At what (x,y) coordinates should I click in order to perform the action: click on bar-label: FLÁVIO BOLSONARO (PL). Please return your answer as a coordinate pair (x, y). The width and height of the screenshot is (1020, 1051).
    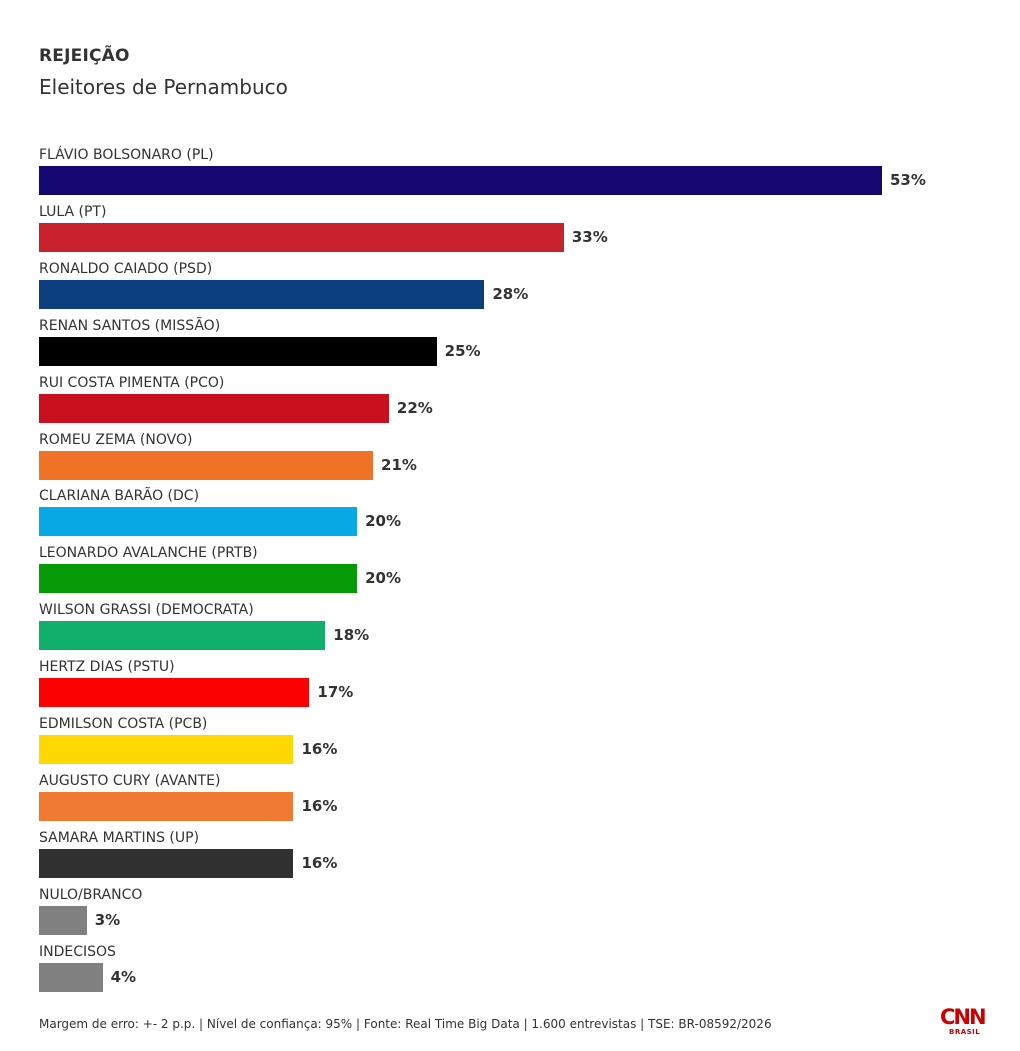
    Looking at the image, I should click on (126, 155).